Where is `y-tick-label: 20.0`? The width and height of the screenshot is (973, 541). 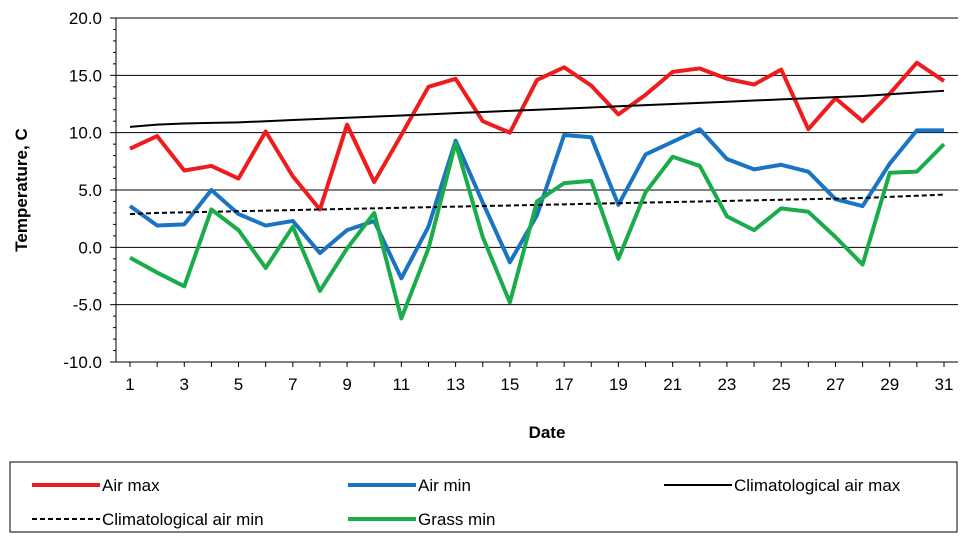 y-tick-label: 20.0 is located at coordinates (85, 18).